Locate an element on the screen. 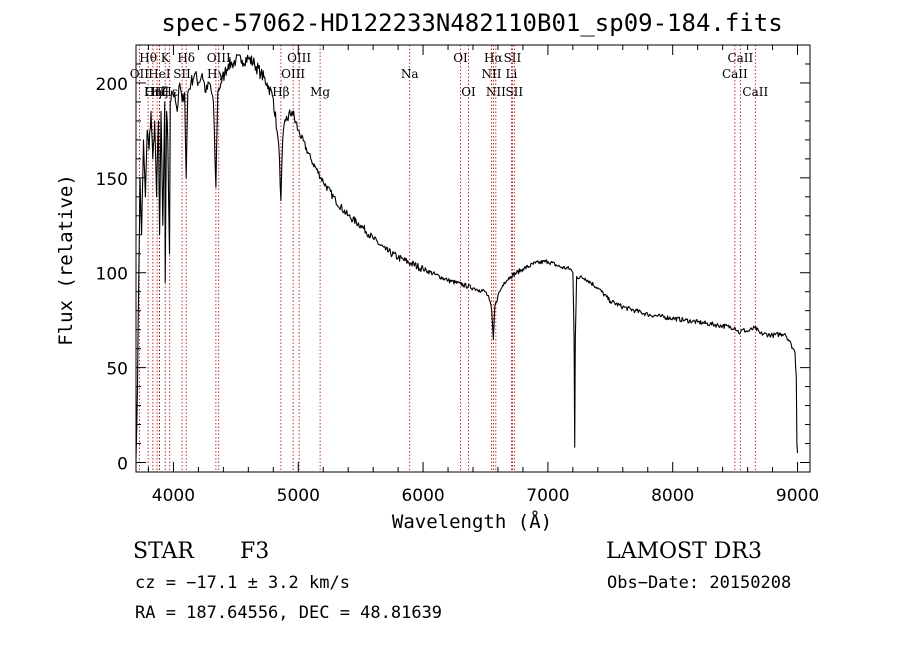 This screenshot has height=649, width=900. subclass: F3 is located at coordinates (255, 551).